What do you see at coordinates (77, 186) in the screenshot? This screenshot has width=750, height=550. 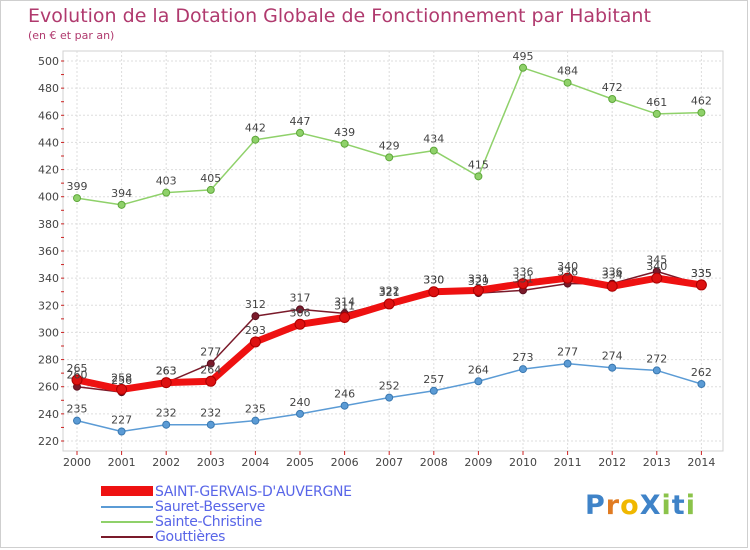 I see `data-label-sainte-christine: 399` at bounding box center [77, 186].